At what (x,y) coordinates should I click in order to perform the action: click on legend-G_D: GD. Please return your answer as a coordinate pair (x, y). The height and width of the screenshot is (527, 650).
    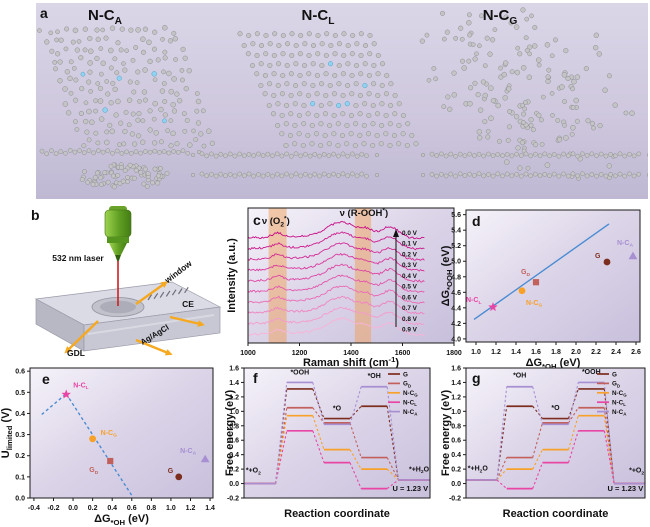
    Looking at the image, I should click on (407, 385).